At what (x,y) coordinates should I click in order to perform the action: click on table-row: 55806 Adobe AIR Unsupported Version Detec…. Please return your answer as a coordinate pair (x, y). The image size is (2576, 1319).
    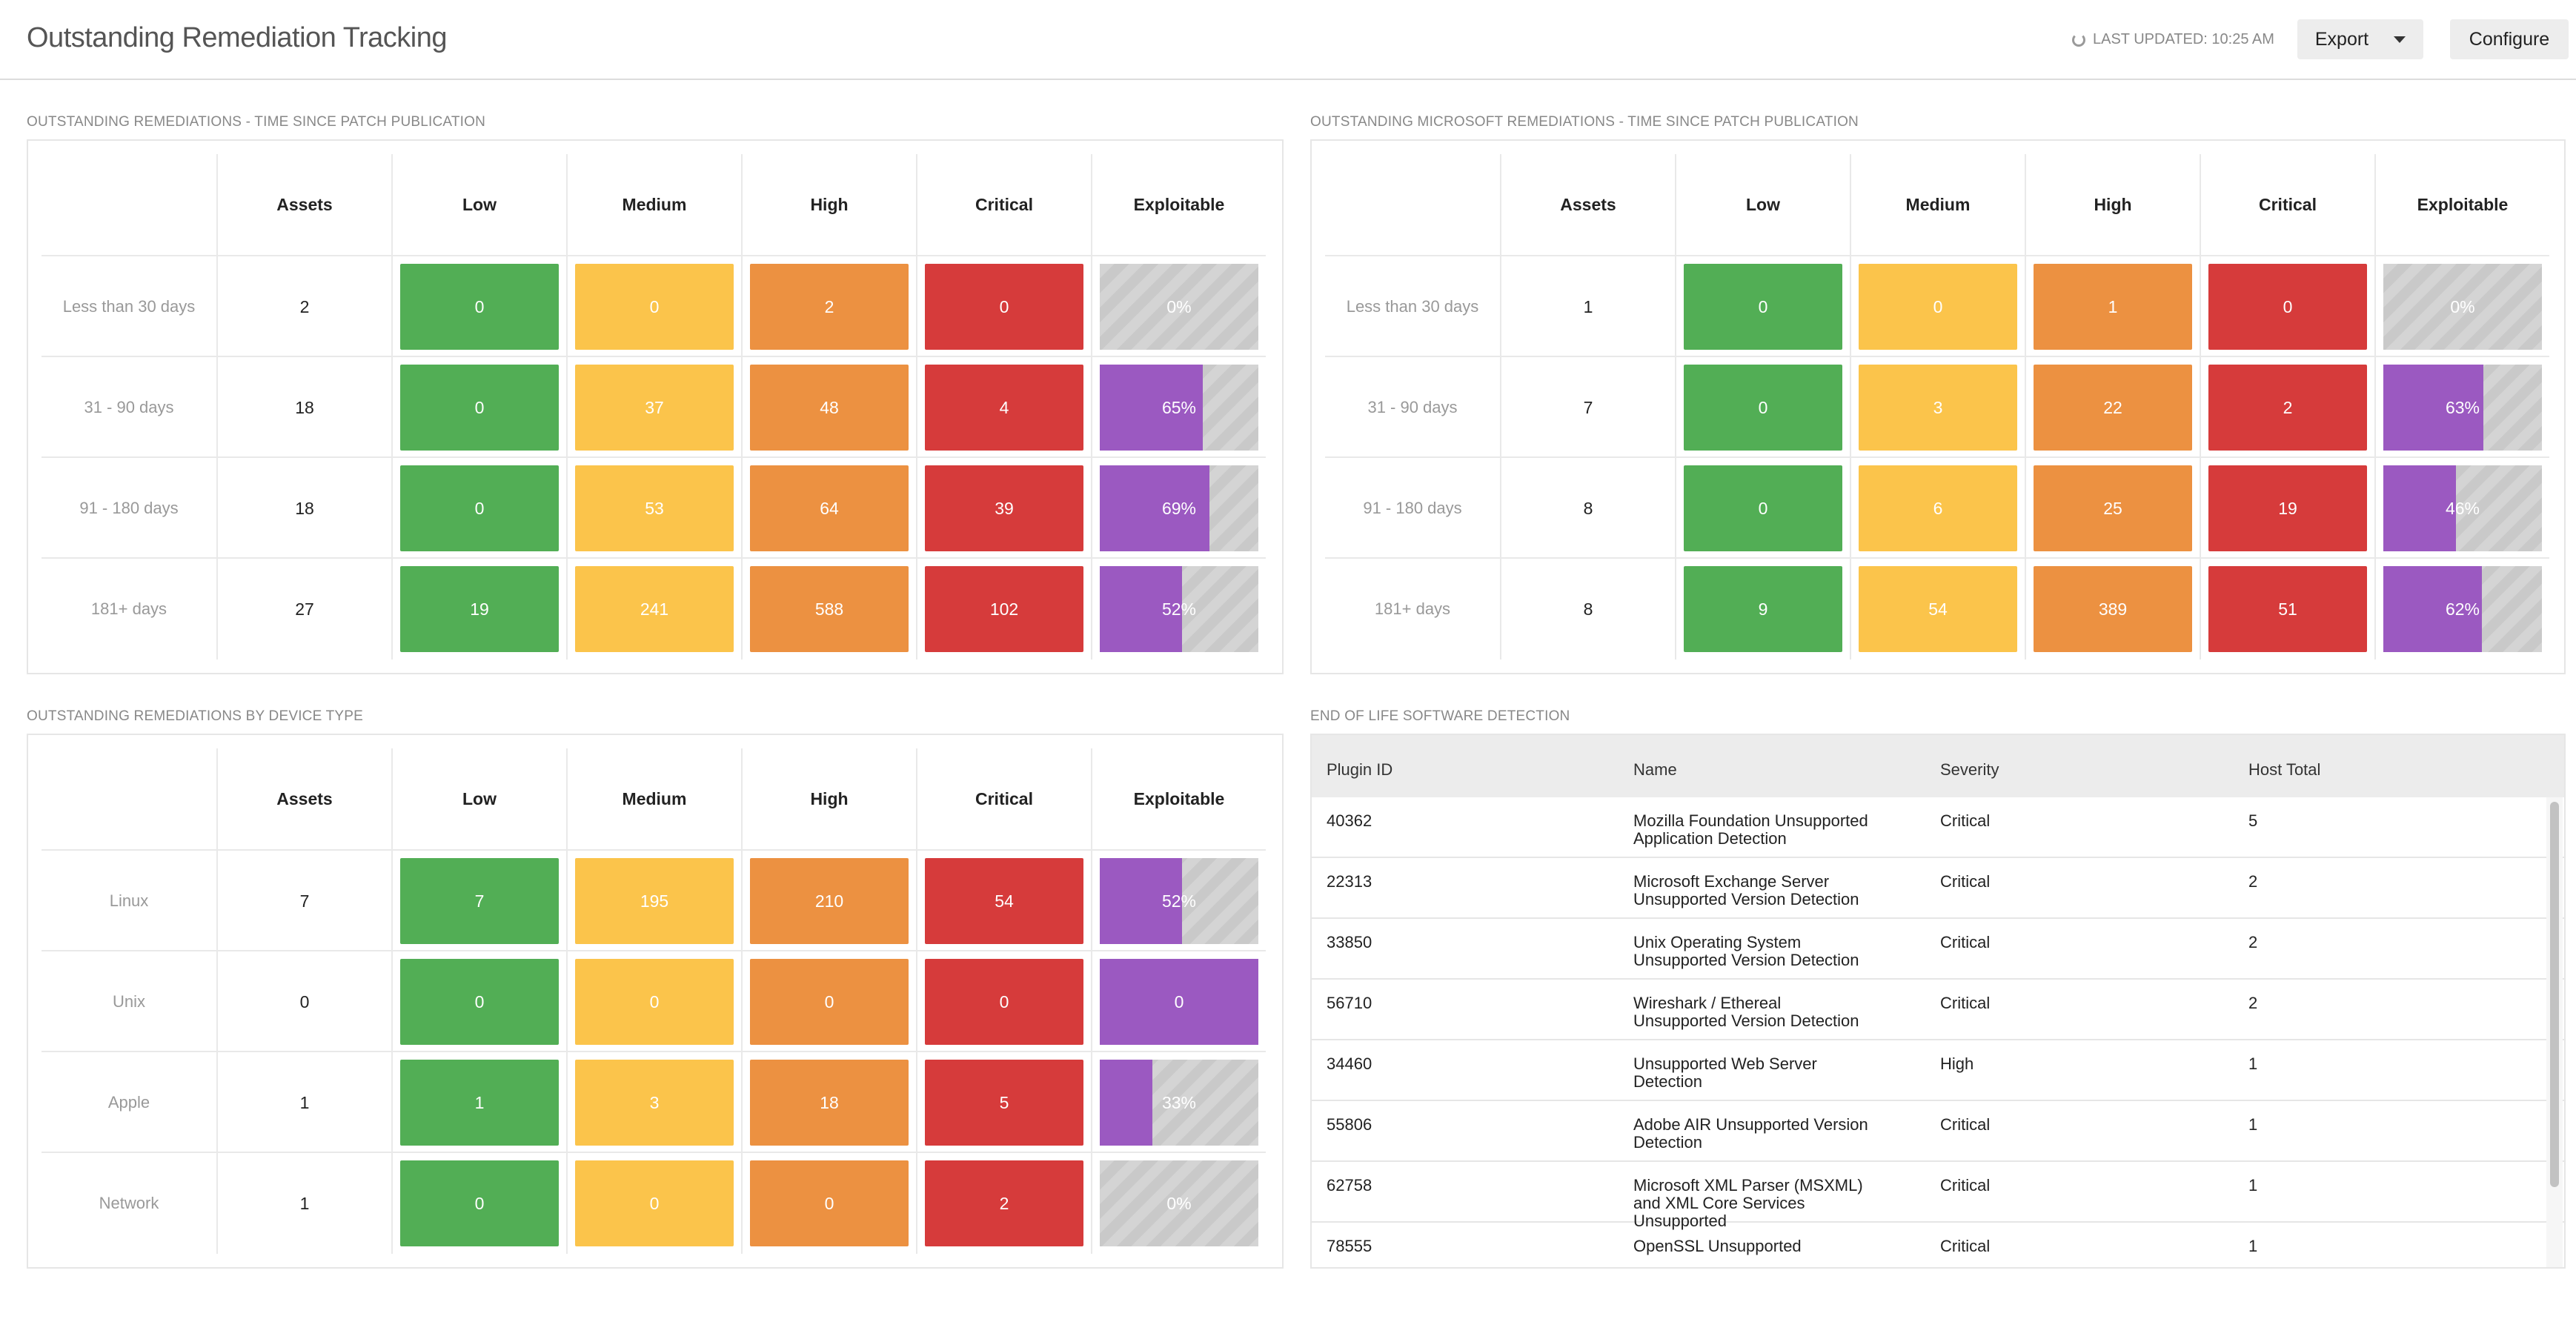
    Looking at the image, I should click on (1938, 1131).